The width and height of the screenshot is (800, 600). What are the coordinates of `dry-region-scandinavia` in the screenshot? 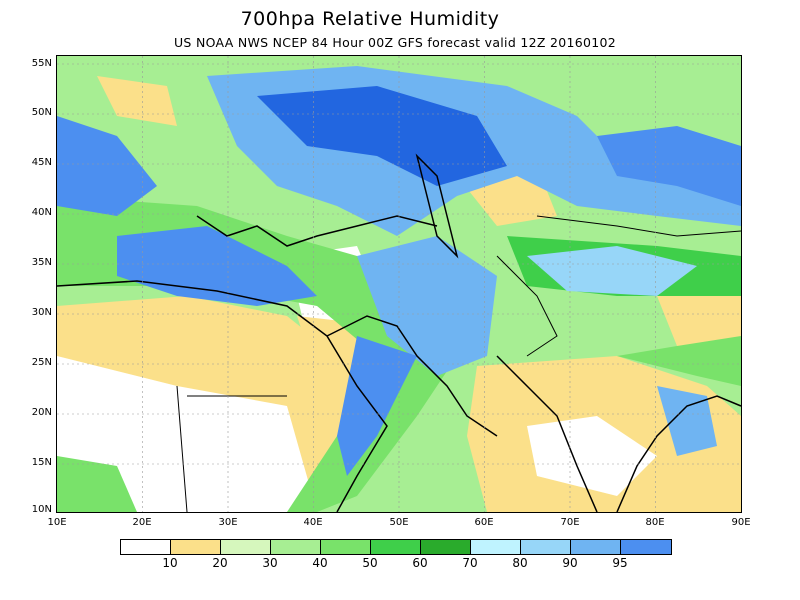 It's located at (137, 101).